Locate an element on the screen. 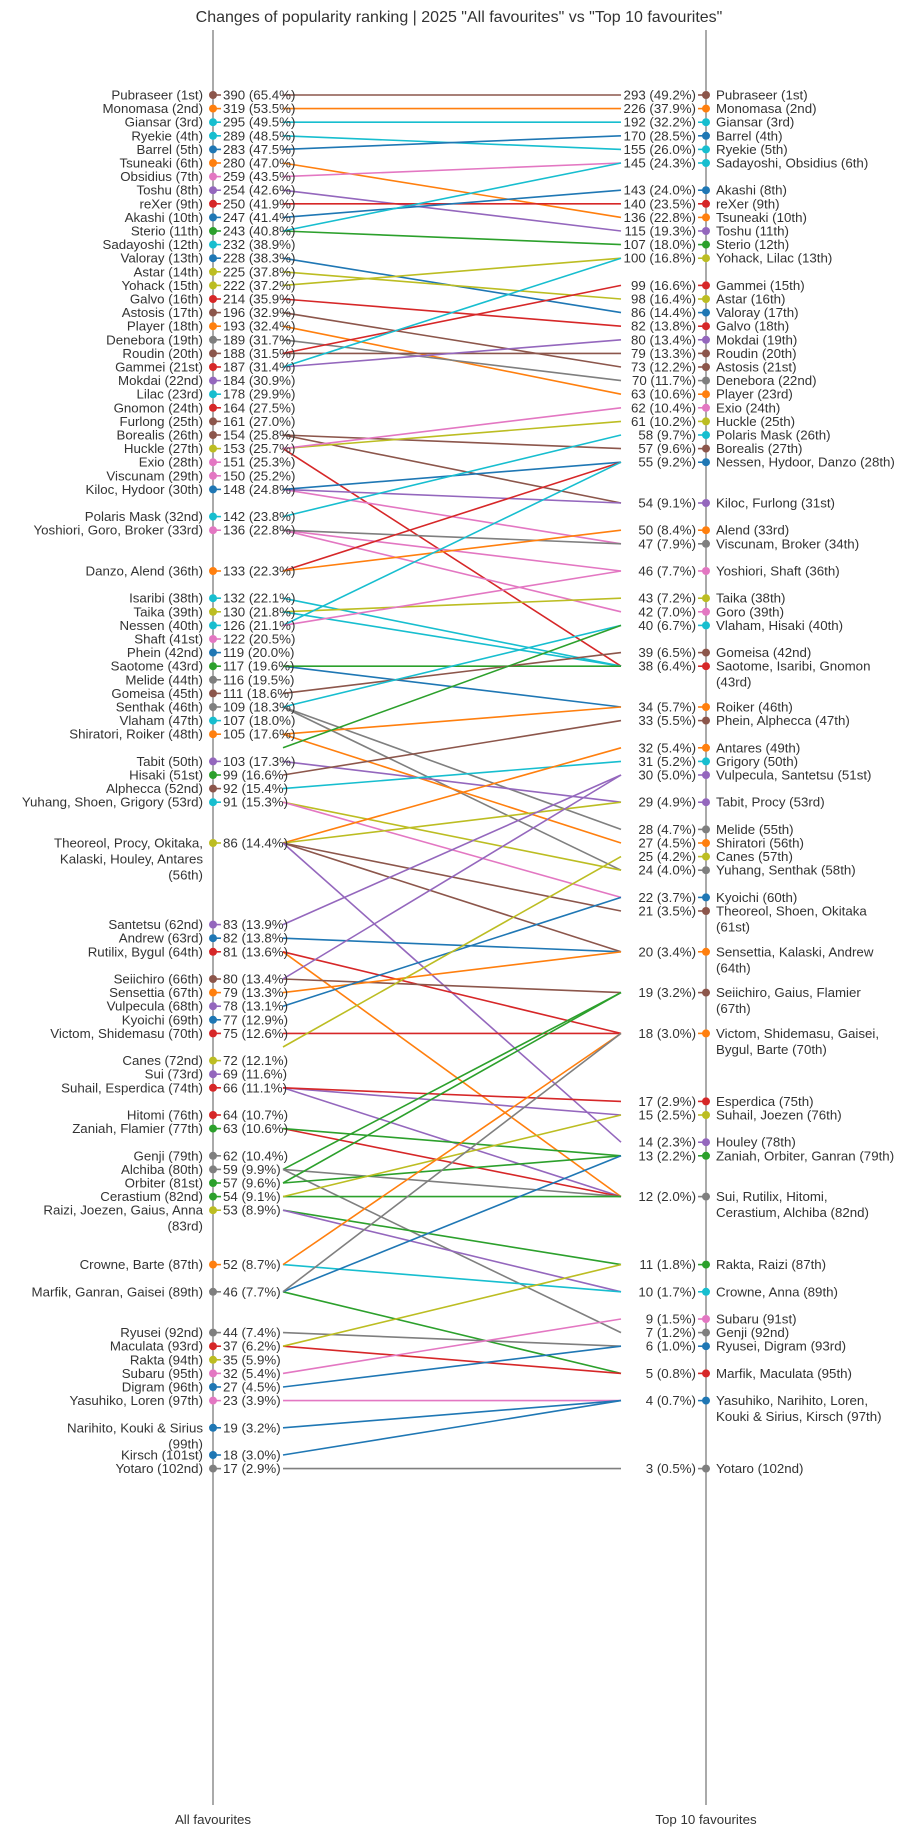 The width and height of the screenshot is (919, 1837). name-label: Alend (33rd) is located at coordinates (752, 530).